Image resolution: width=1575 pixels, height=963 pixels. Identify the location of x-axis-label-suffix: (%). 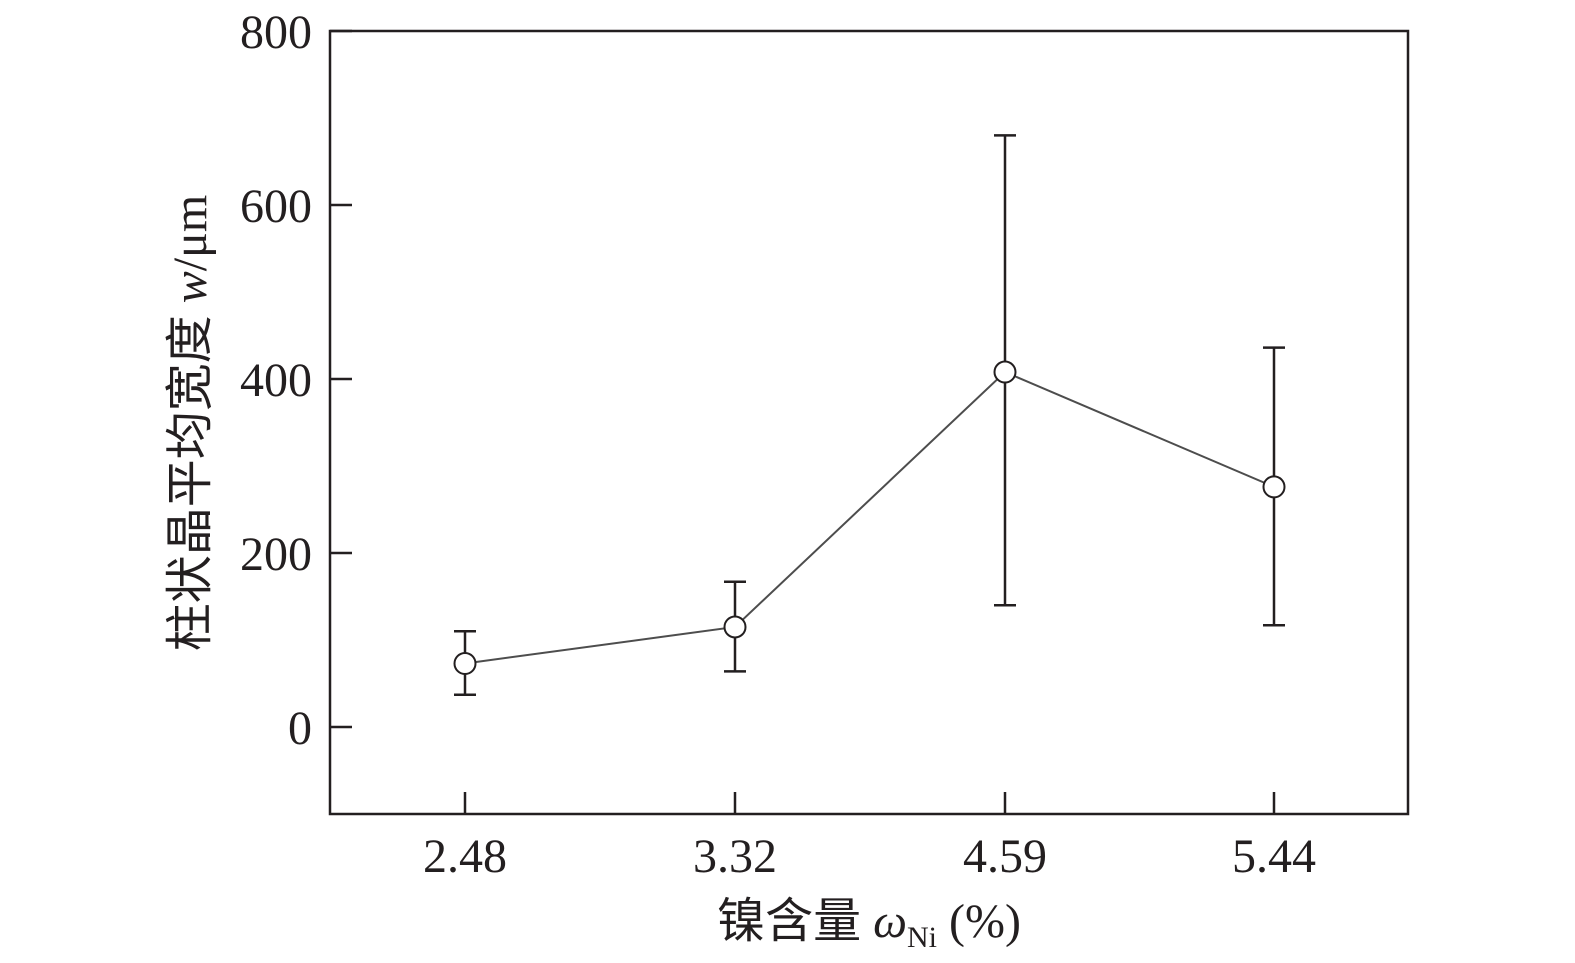
(979, 921).